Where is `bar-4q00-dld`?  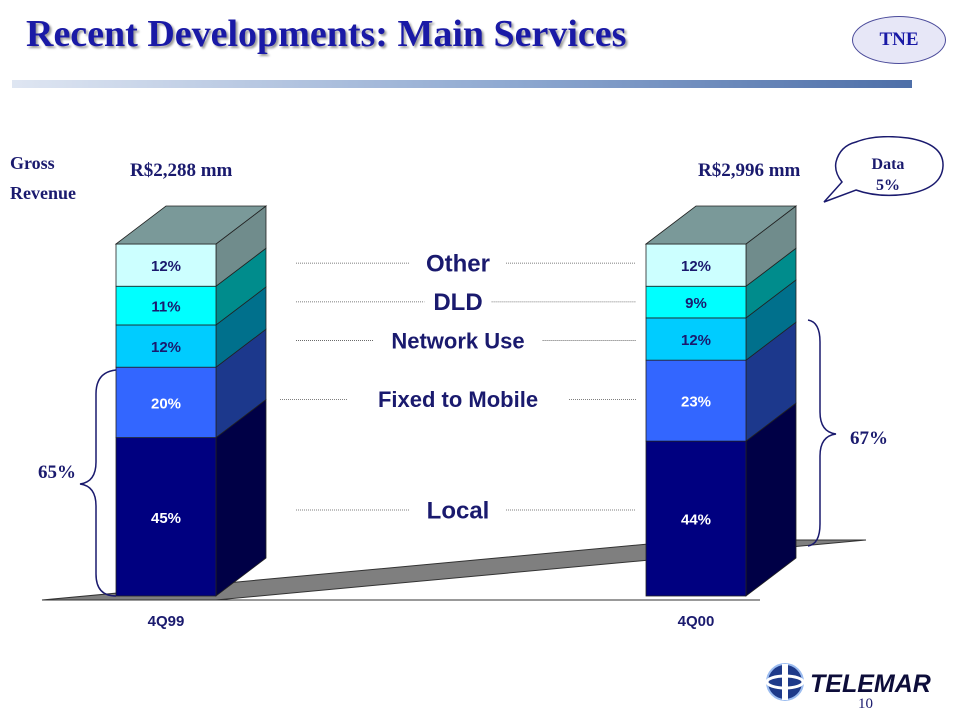 bar-4q00-dld is located at coordinates (696, 302).